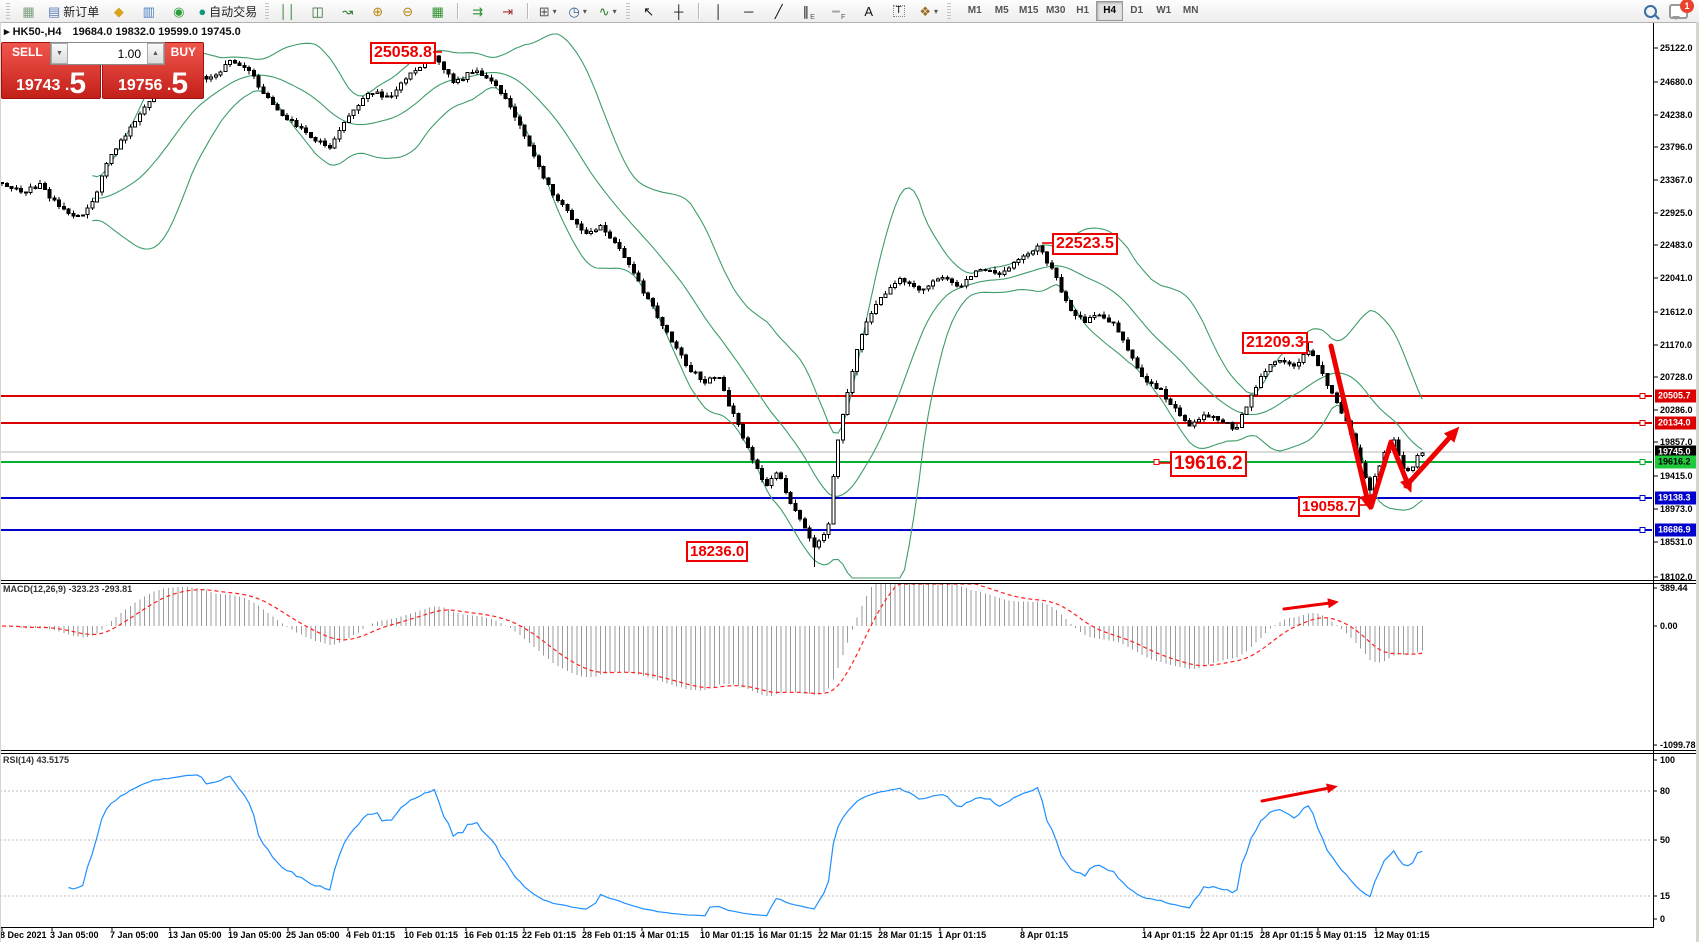 This screenshot has width=1699, height=942. What do you see at coordinates (227, 11) in the screenshot?
I see `autotrade-button: ● 自动交易` at bounding box center [227, 11].